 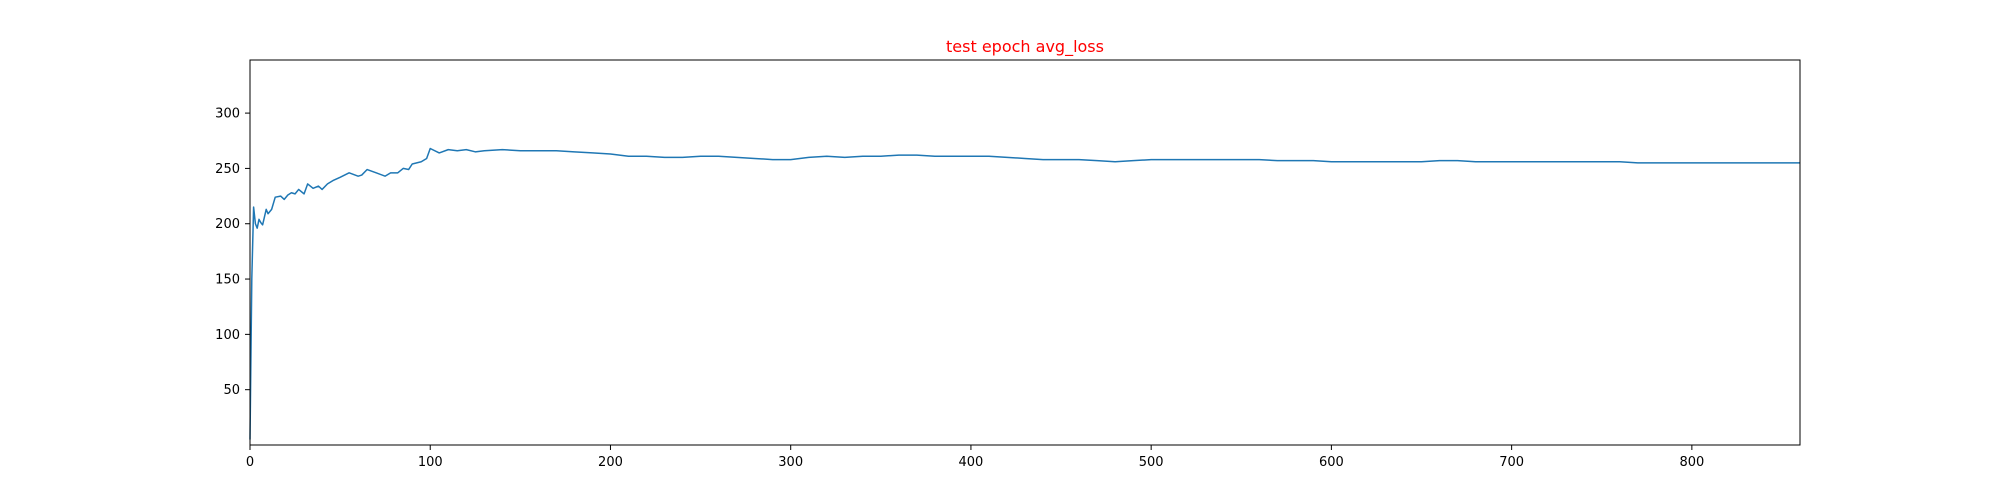 I want to click on y-tick-label: 300, so click(x=227, y=114).